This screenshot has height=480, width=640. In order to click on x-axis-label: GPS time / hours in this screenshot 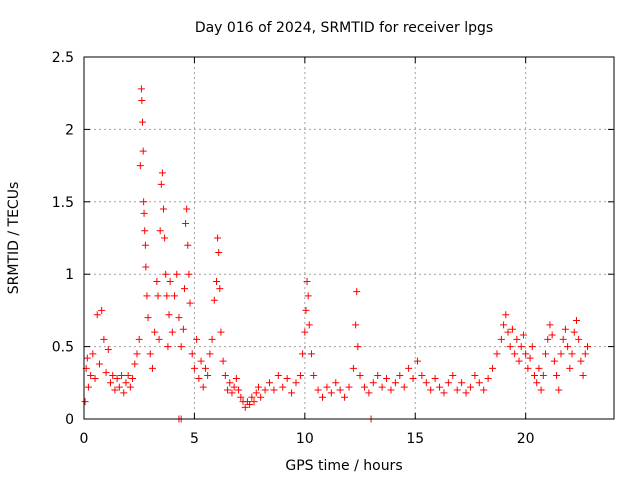, I will do `click(343, 466)`.